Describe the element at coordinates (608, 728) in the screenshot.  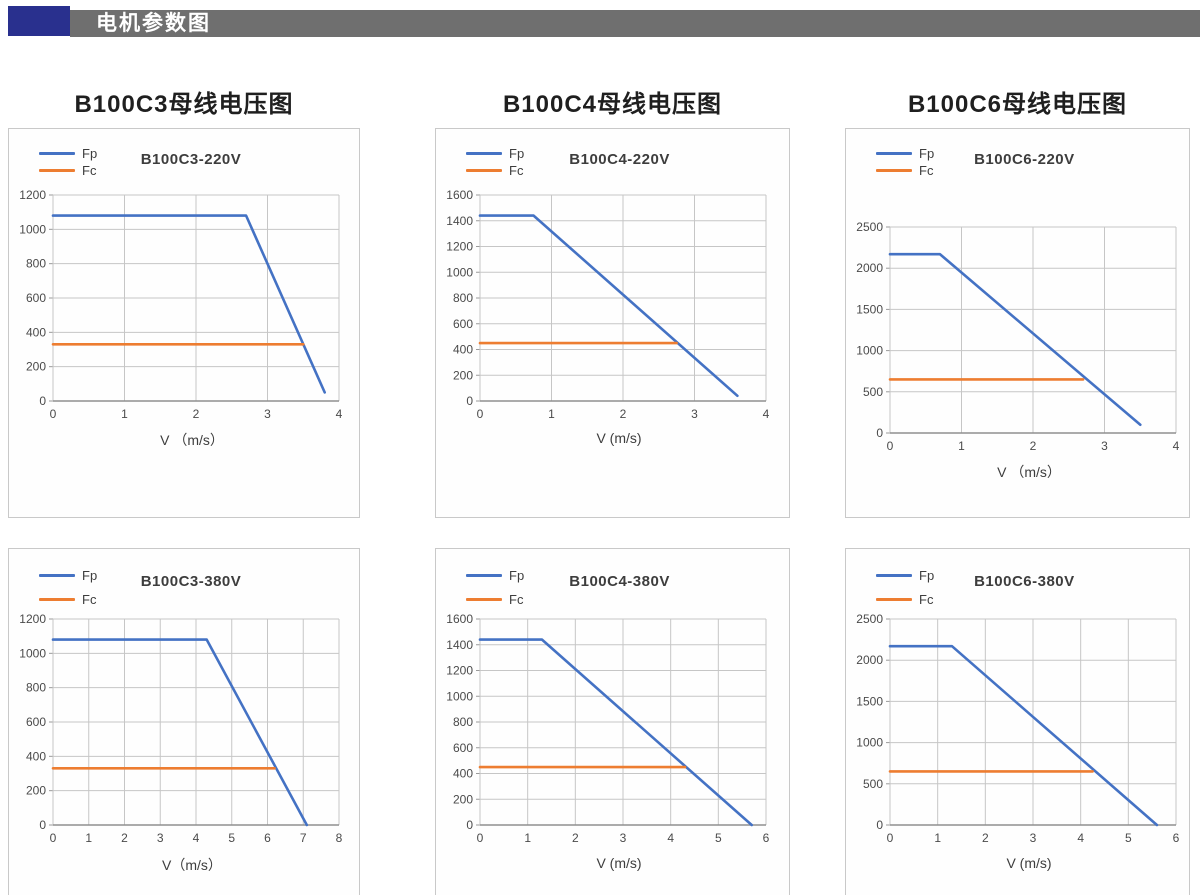
I see `line-chart: 0 200 400 600 800 1000 1200 1400 1600 0 1 2 3 4 5 6` at that location.